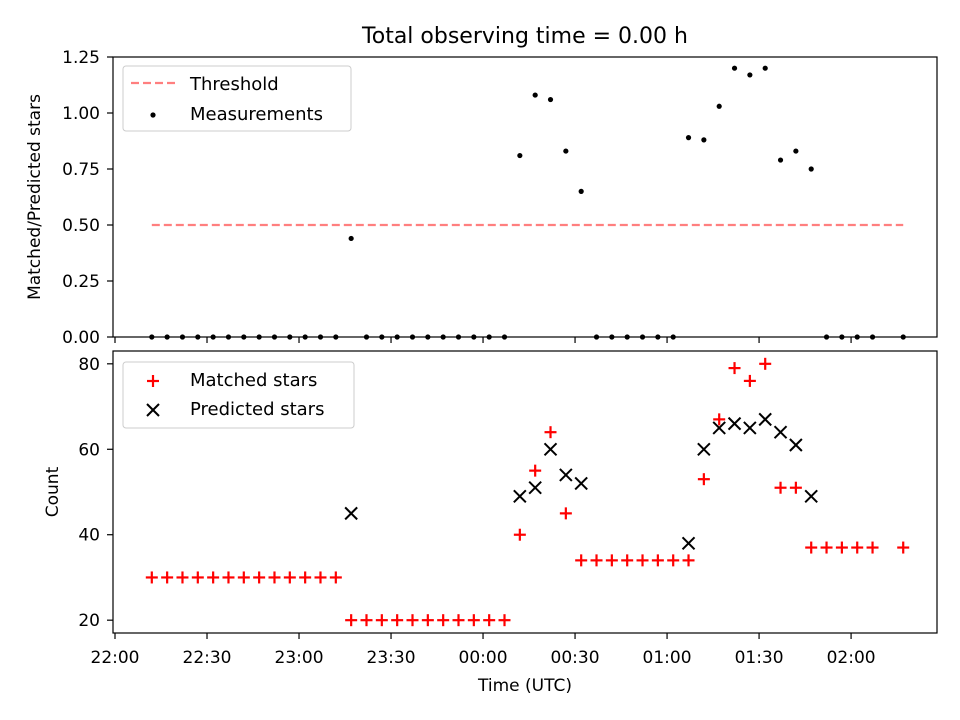 The image size is (960, 720). What do you see at coordinates (253, 380) in the screenshot?
I see `matched-legend-label: Matched stars` at bounding box center [253, 380].